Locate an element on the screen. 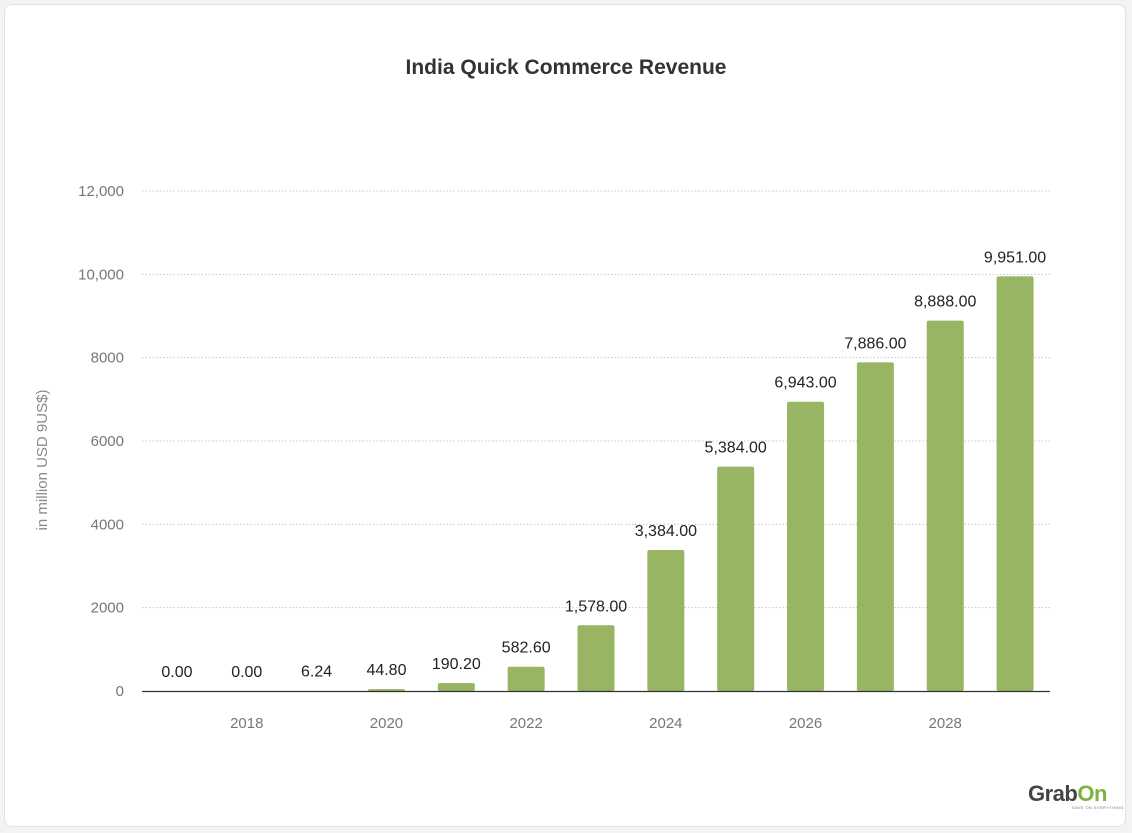 This screenshot has width=1132, height=833. y-axis-label: in million USD 9US$) is located at coordinates (42, 460).